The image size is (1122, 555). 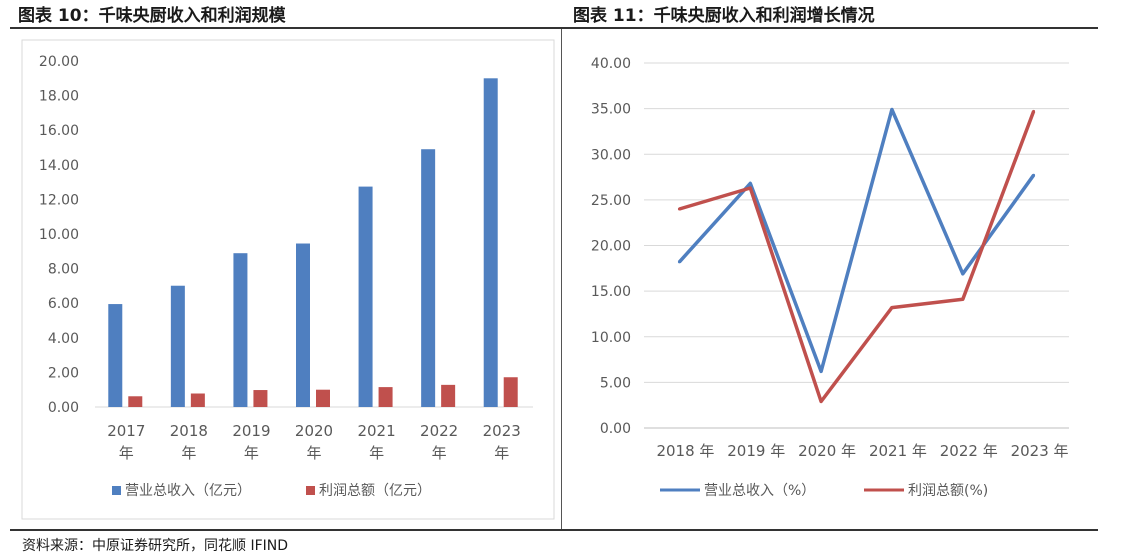 I want to click on y-tick-label: 4.00, so click(x=63, y=339).